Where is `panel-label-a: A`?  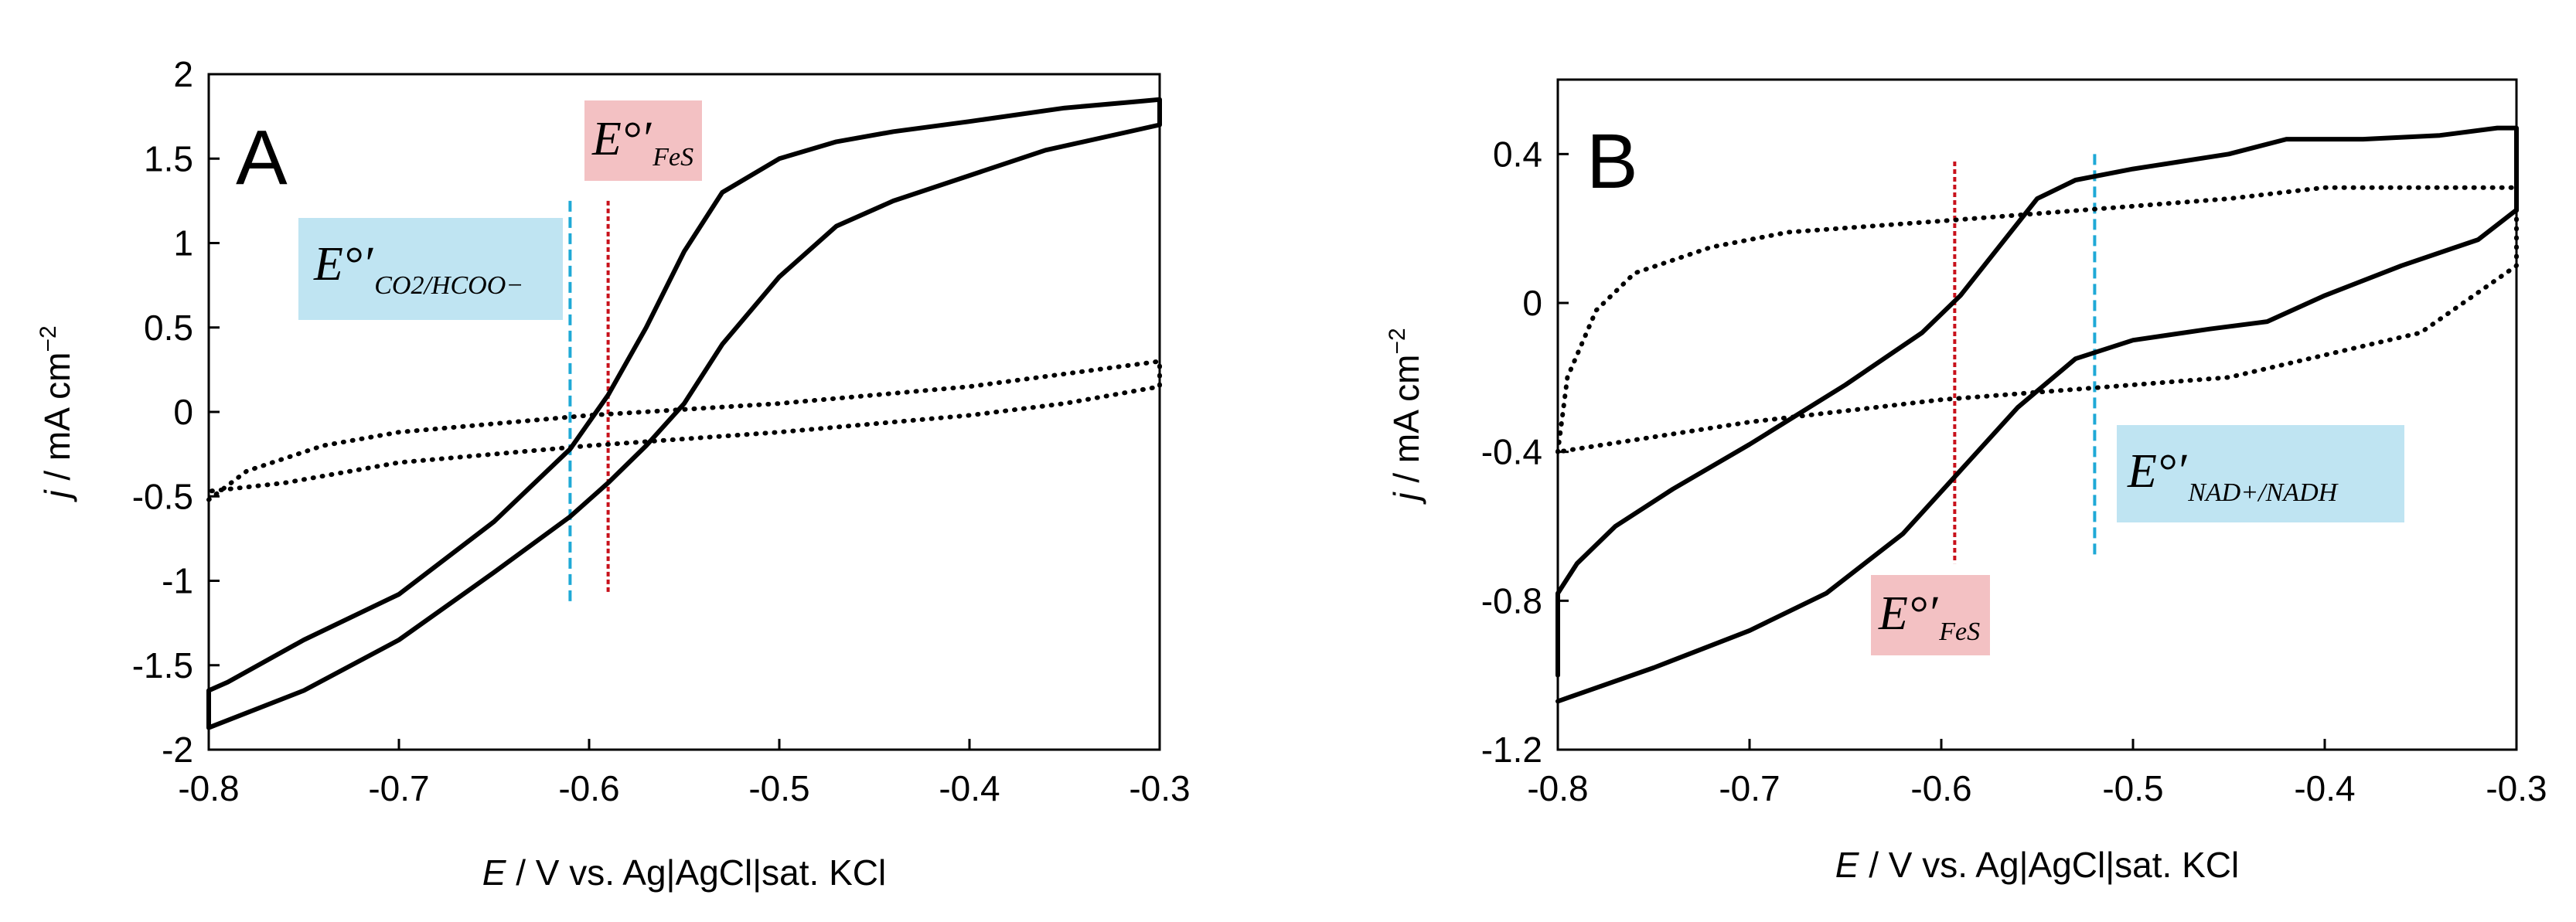 panel-label-a: A is located at coordinates (262, 158).